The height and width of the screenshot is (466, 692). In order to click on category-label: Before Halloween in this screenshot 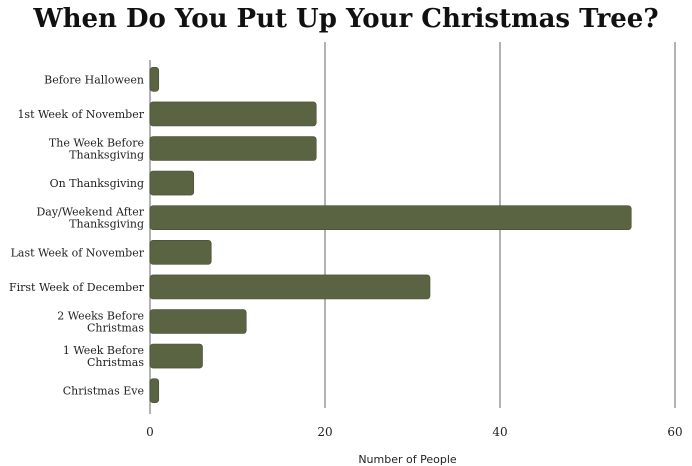, I will do `click(94, 79)`.